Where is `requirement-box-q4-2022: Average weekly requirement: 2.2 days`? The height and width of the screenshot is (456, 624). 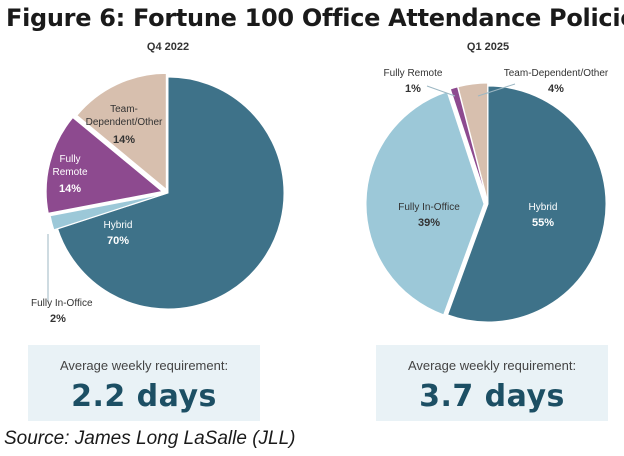
requirement-box-q4-2022: Average weekly requirement: 2.2 days is located at coordinates (144, 383).